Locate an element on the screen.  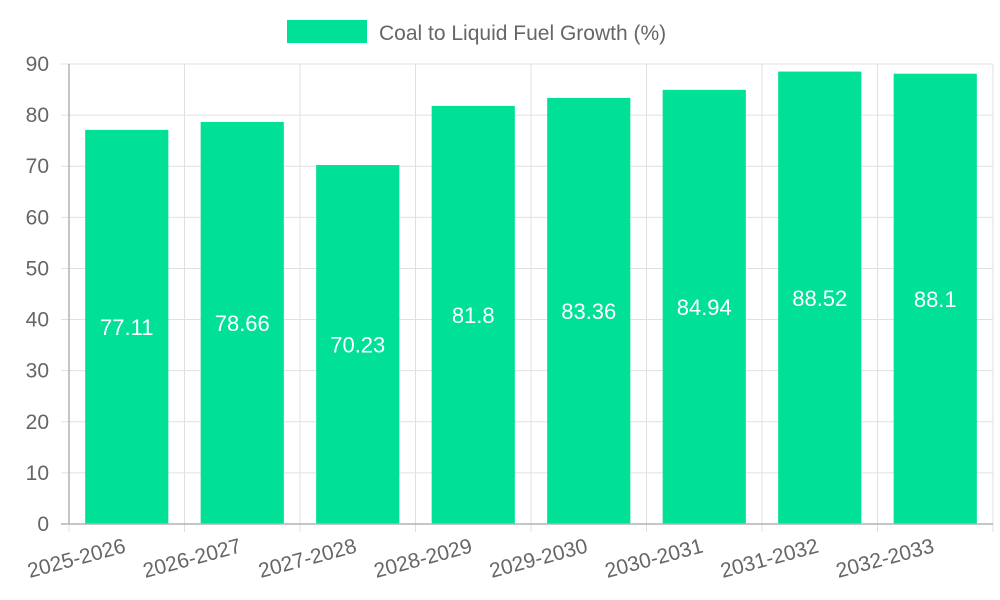
data-label: 88.1 is located at coordinates (935, 299).